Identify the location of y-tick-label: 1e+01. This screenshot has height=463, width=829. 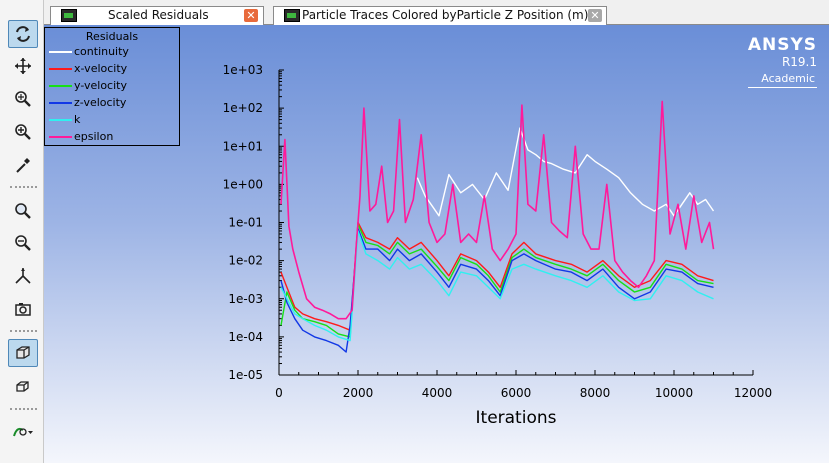
(243, 146).